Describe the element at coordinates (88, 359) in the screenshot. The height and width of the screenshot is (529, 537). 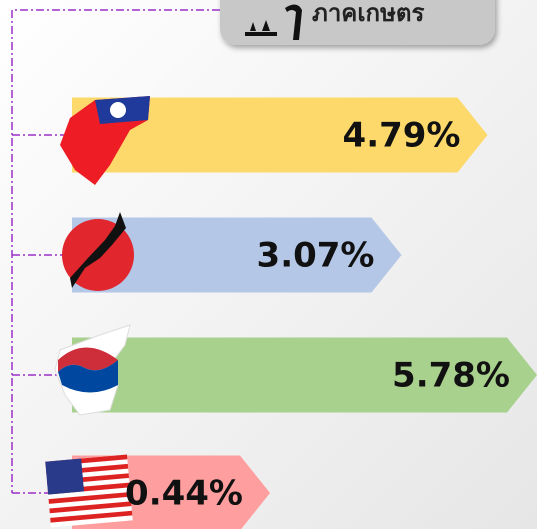
I see `korea-red` at that location.